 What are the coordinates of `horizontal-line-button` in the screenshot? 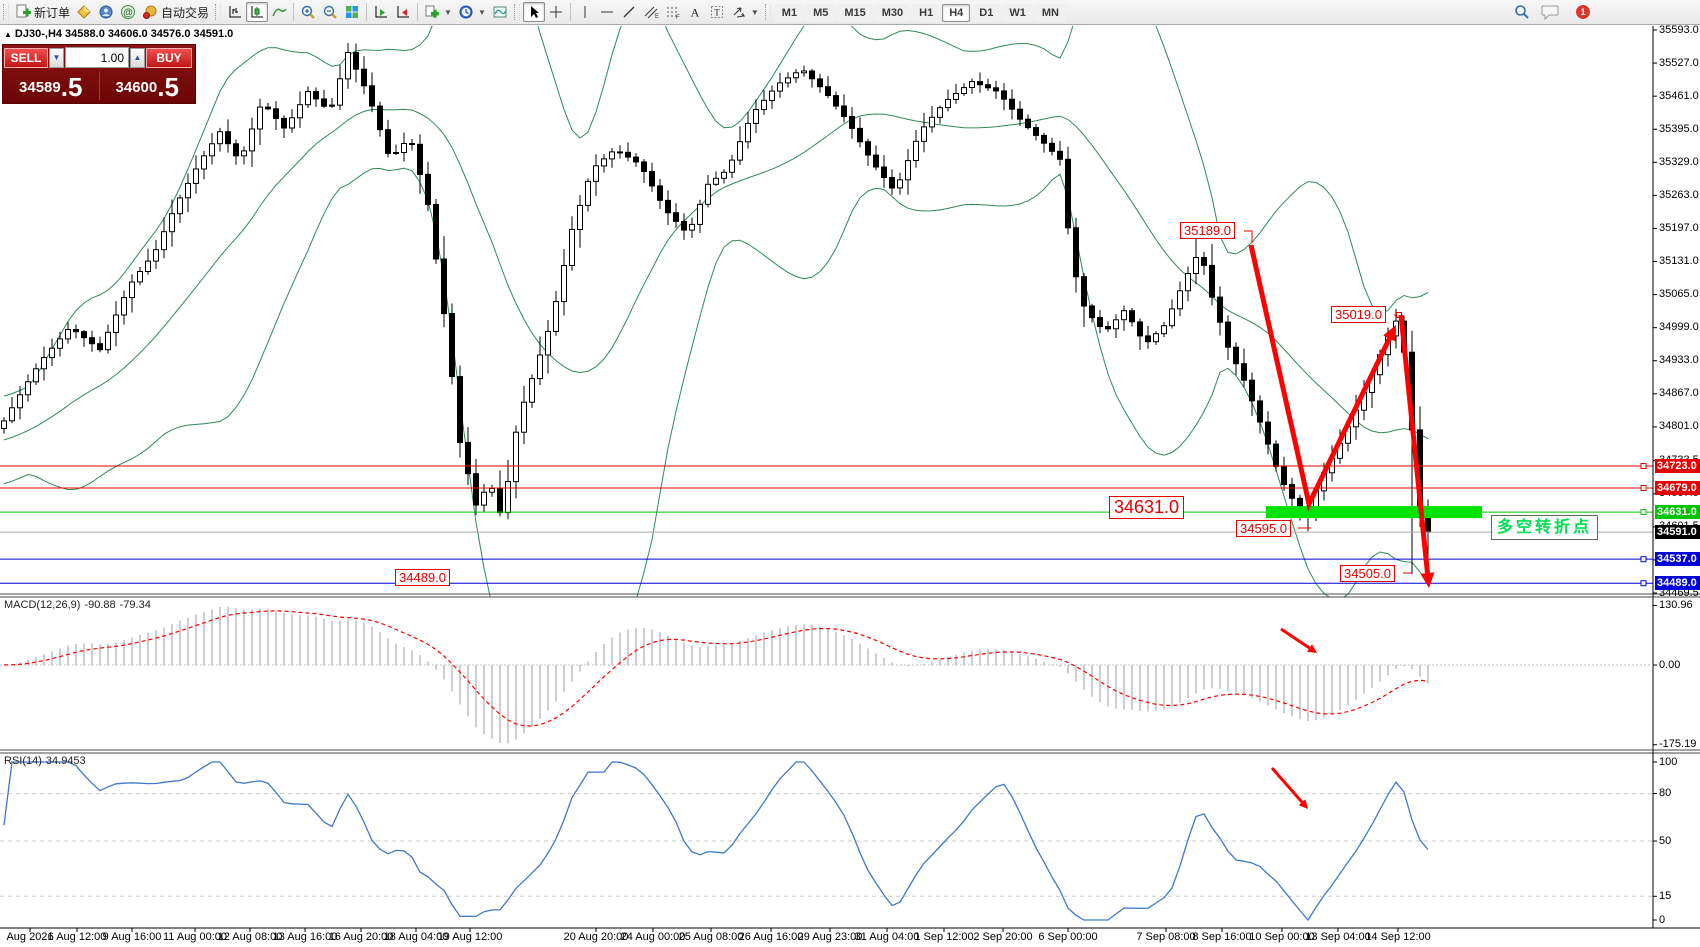 It's located at (607, 12).